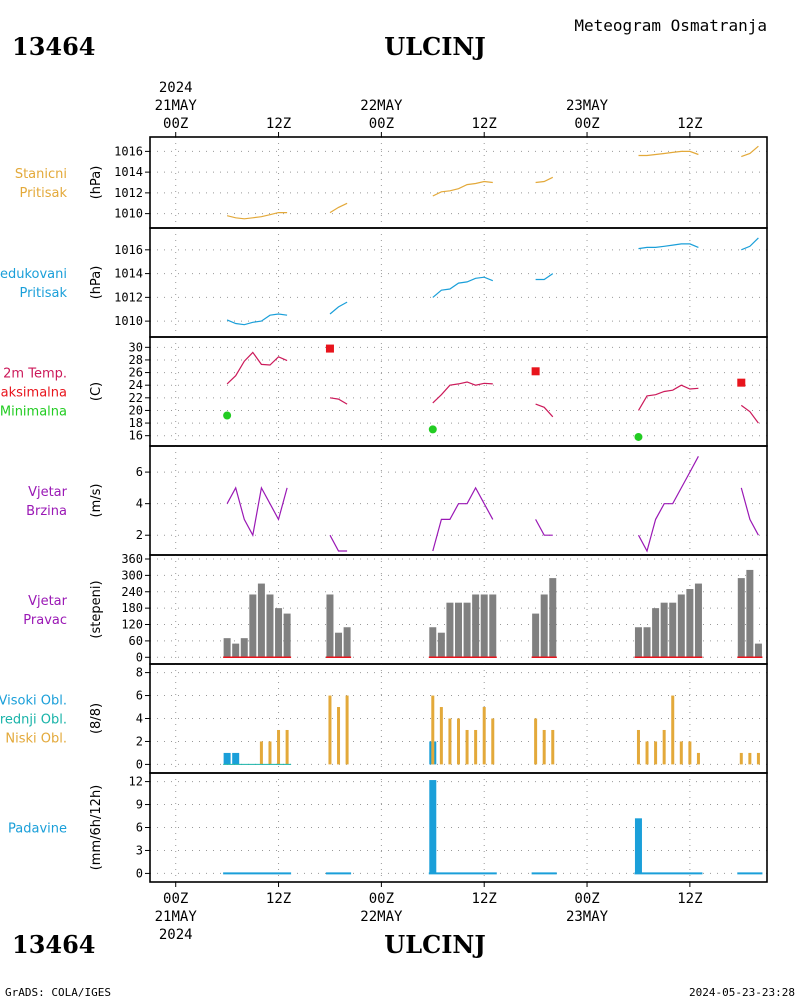  I want to click on y-tick-label: 22, so click(136, 398).